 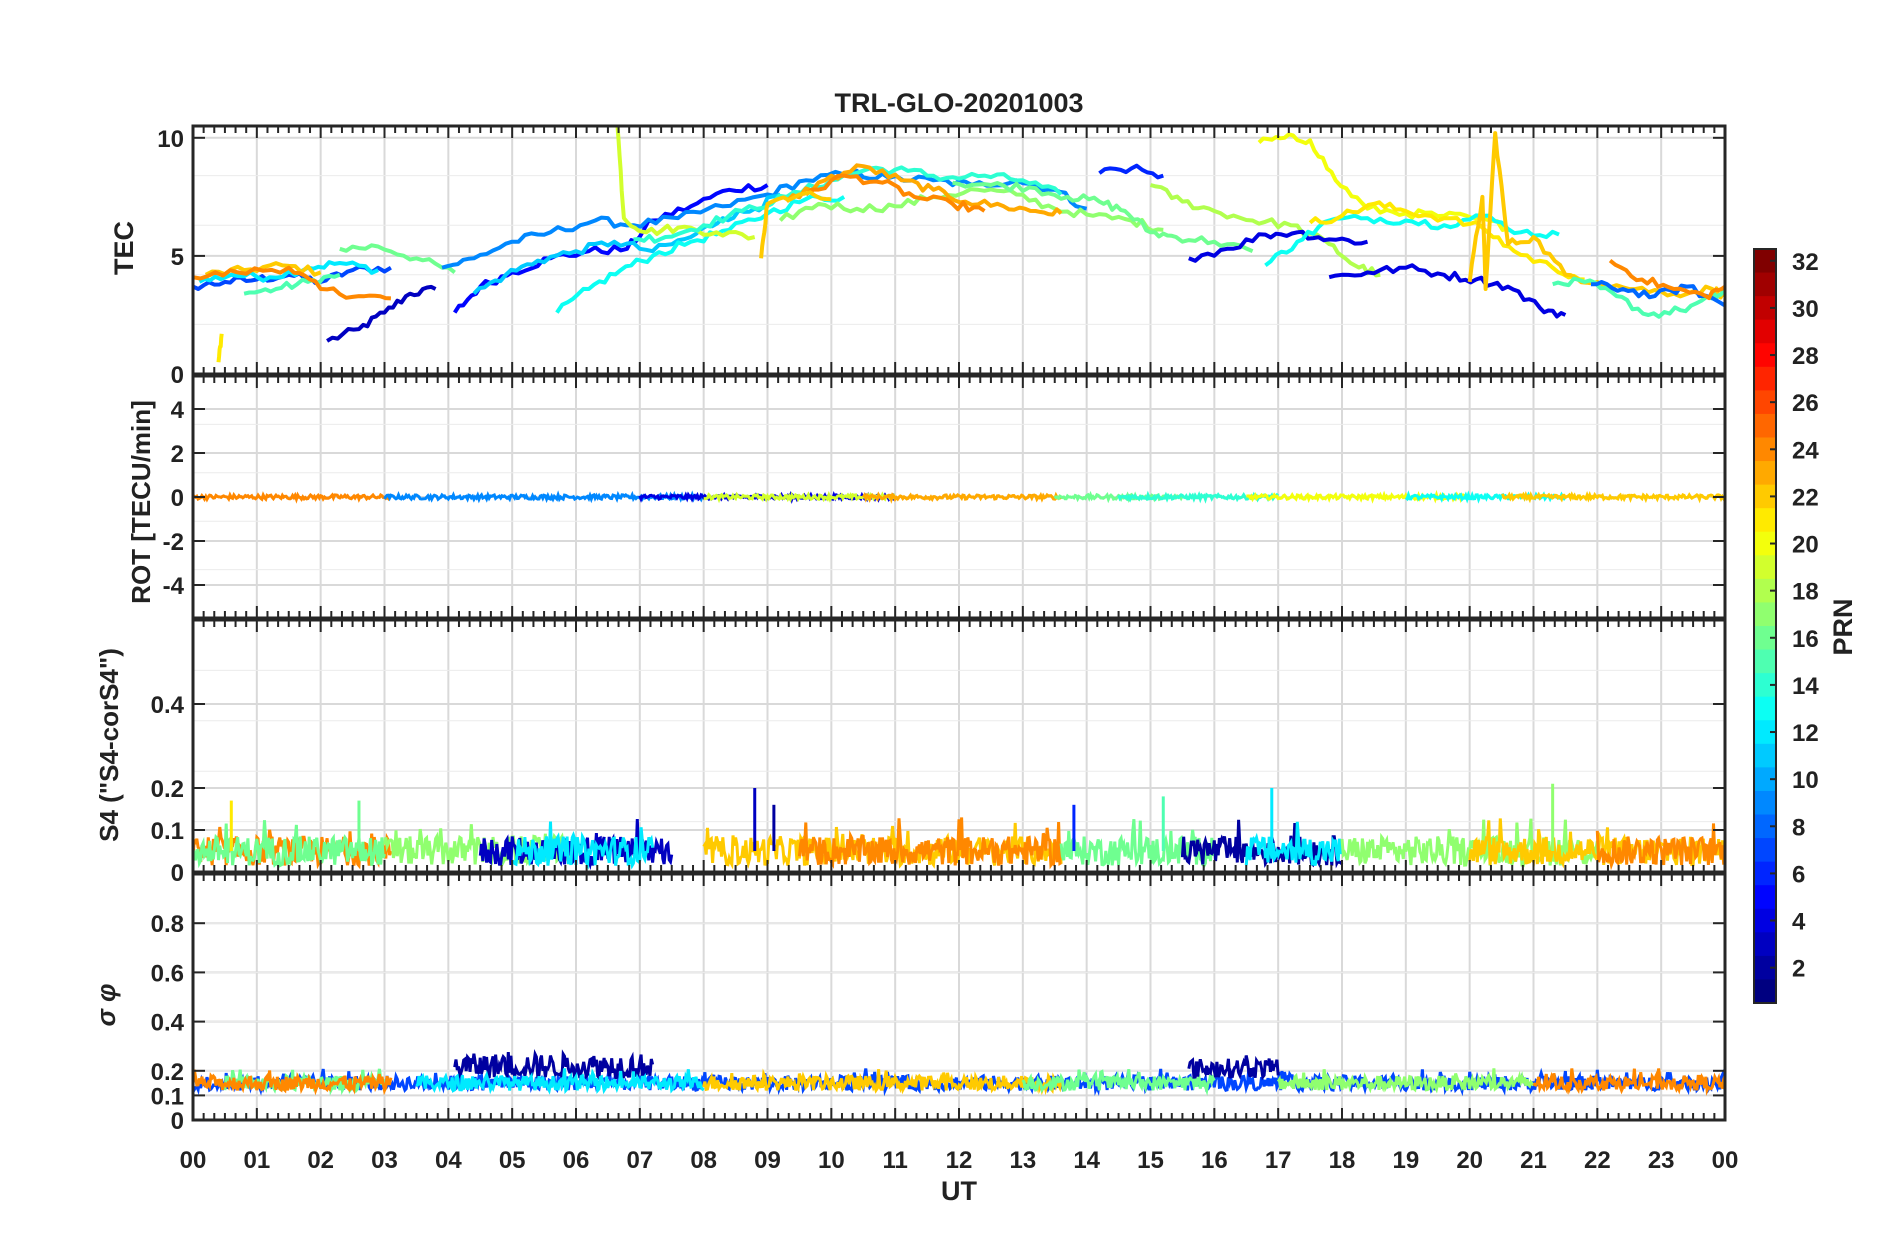 I want to click on ylabel-s4-text: S4 ("S4-corS4"), so click(x=109, y=745).